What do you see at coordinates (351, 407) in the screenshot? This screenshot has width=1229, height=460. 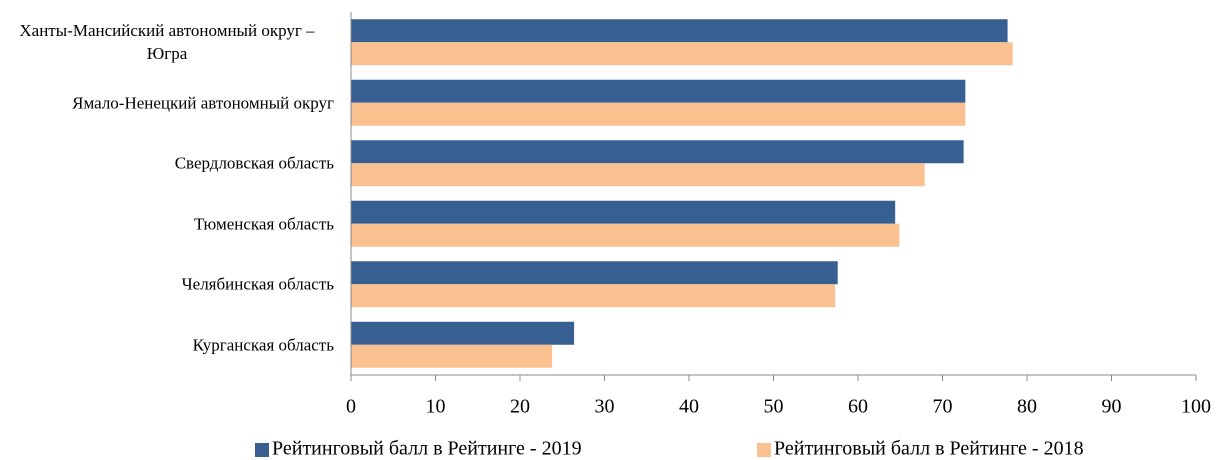 I see `x-tick-label: 0` at bounding box center [351, 407].